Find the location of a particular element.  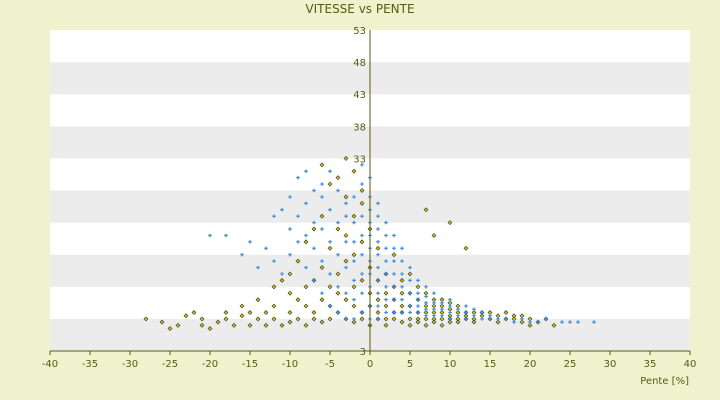

x-tick-label: -30 is located at coordinates (130, 364).